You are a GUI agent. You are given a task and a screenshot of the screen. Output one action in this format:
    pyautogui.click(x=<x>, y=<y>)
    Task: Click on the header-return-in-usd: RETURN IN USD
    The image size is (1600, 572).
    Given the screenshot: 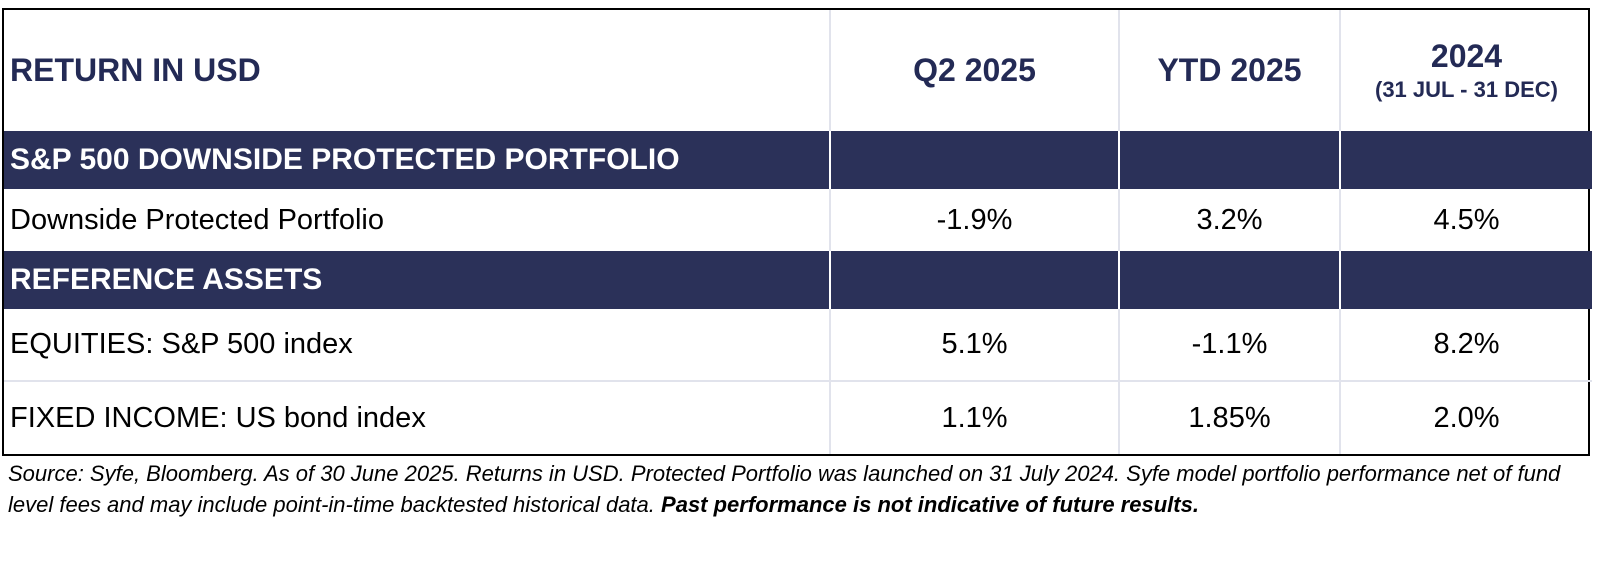 What is the action you would take?
    pyautogui.click(x=417, y=70)
    